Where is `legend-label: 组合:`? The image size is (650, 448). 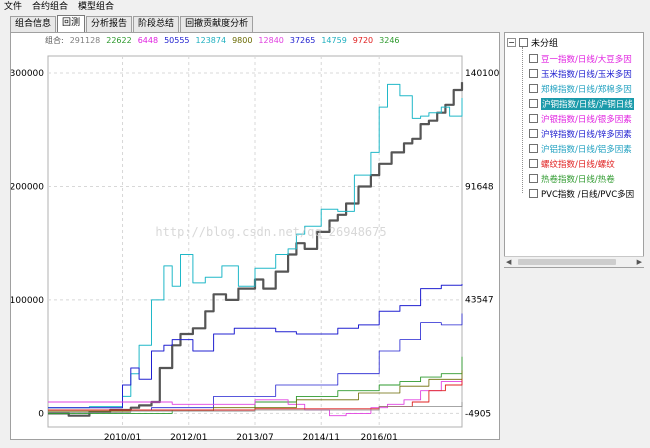
legend-label: 组合: is located at coordinates (54, 40).